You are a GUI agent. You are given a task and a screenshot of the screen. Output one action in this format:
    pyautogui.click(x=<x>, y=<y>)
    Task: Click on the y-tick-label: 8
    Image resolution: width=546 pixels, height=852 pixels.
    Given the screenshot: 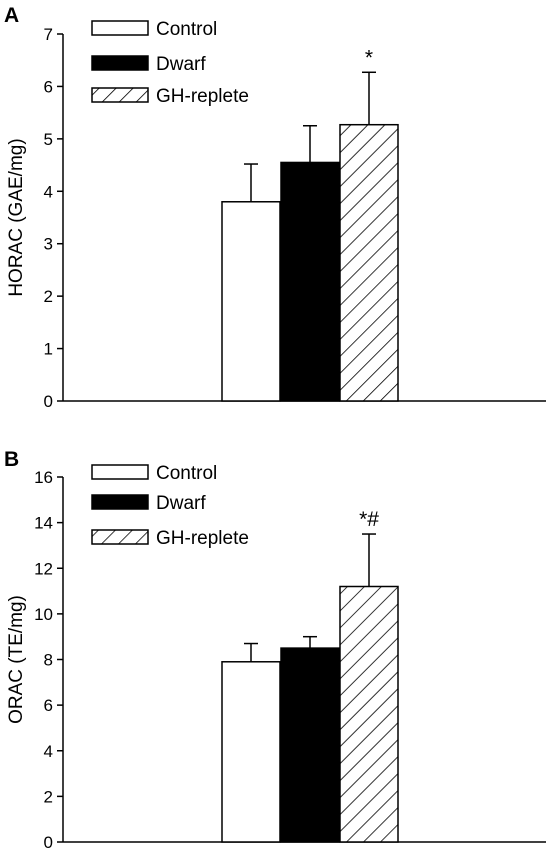 What is the action you would take?
    pyautogui.click(x=48, y=660)
    